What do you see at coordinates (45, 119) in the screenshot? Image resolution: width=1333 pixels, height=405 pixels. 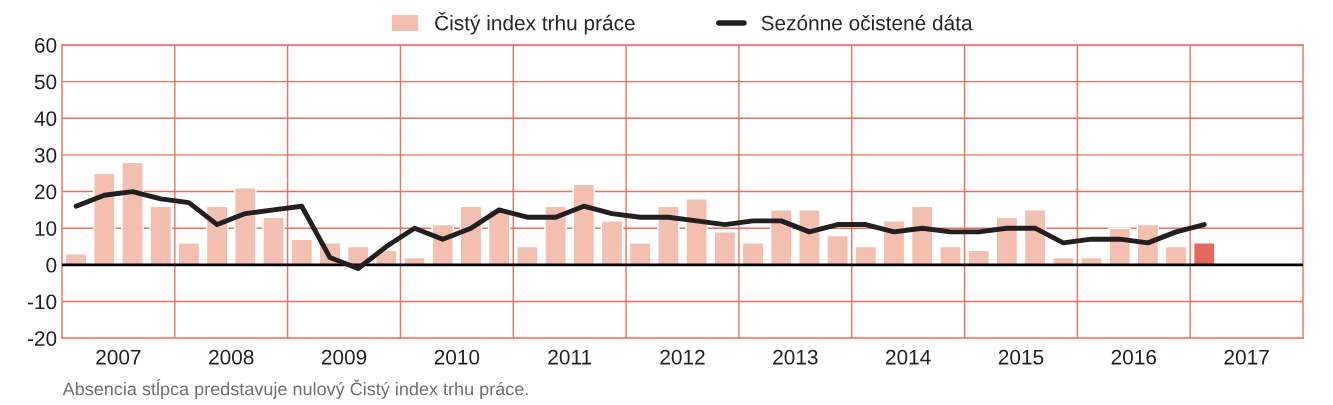 I see `y-tick-label: 40` at bounding box center [45, 119].